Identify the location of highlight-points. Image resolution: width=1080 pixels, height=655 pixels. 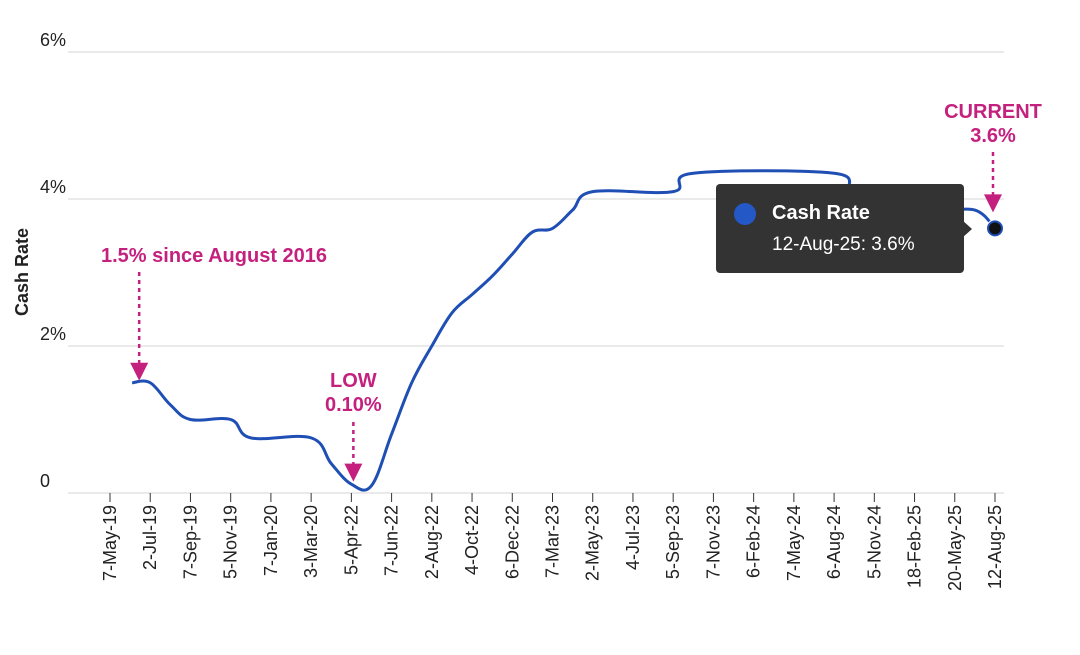
(995, 228).